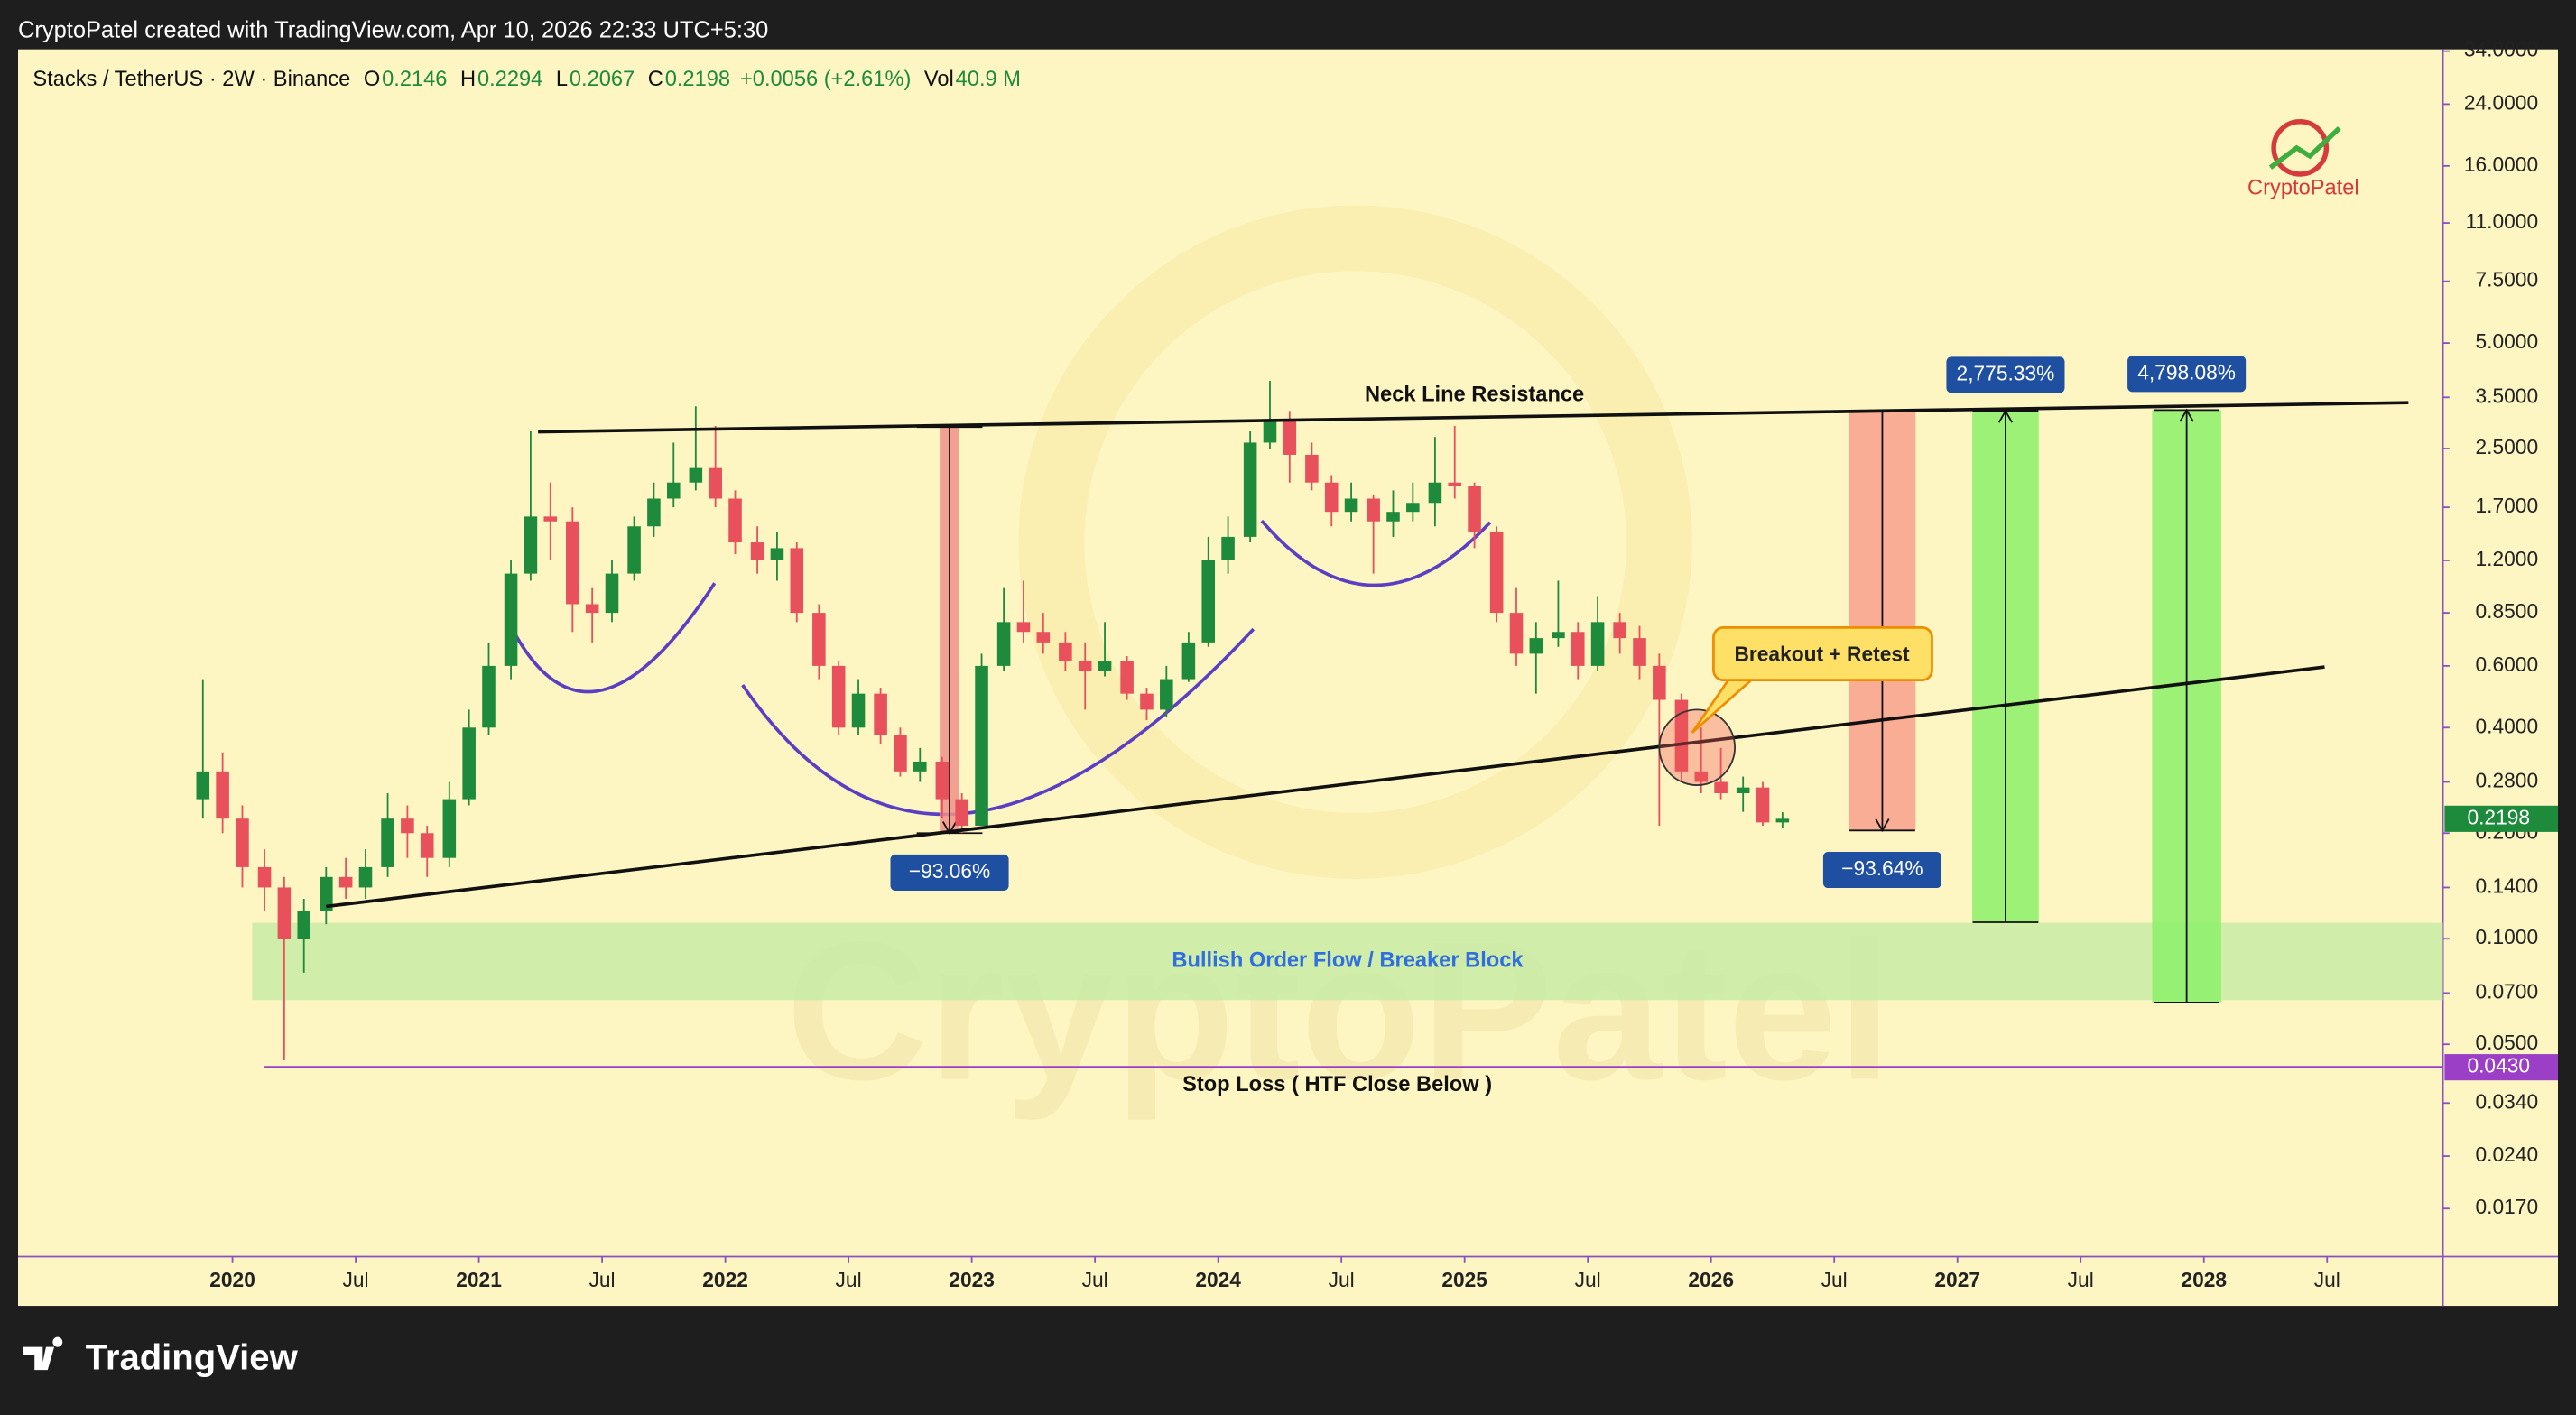  What do you see at coordinates (2507, 341) in the screenshot?
I see `y-tick-label: 5.0000` at bounding box center [2507, 341].